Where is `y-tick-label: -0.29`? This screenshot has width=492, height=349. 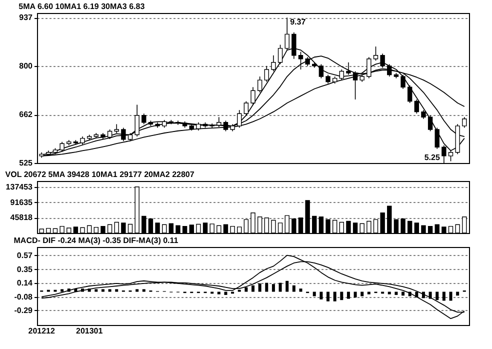
y-tick-label: -0.29 is located at coordinates (24, 310).